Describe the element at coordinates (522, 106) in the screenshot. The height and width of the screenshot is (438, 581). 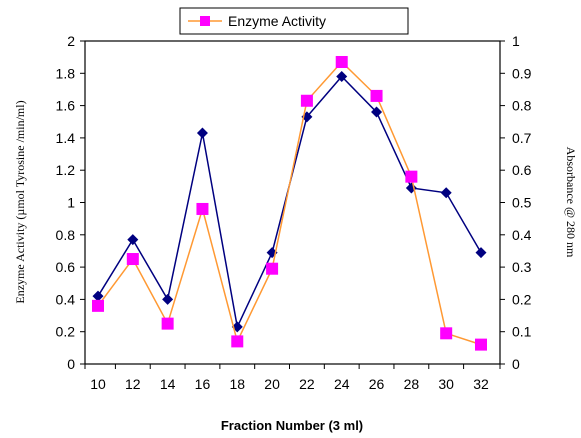
I see `right-tick-label: 0.8` at that location.